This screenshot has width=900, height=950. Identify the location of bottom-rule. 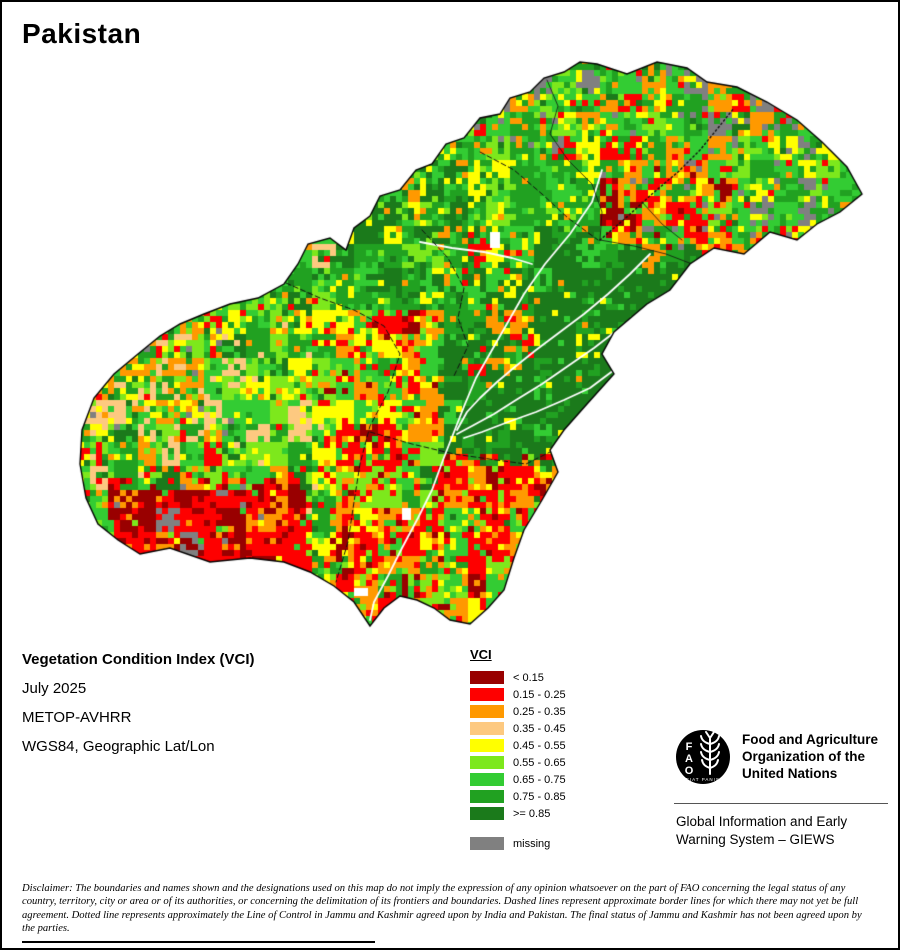
(198, 942).